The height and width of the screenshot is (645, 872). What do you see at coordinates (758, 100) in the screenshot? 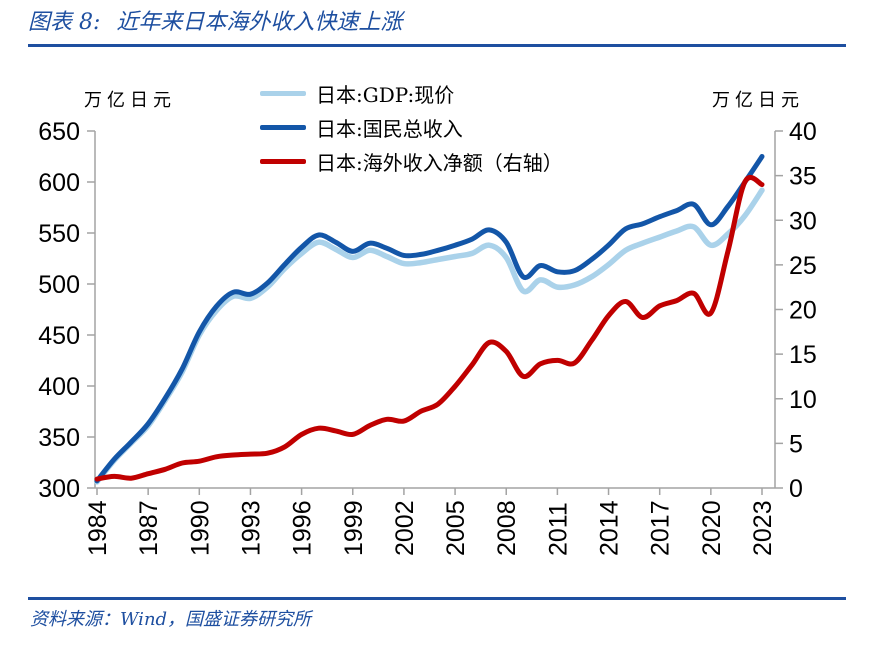
I see `right-axis-unit-label: 万亿日元` at bounding box center [758, 100].